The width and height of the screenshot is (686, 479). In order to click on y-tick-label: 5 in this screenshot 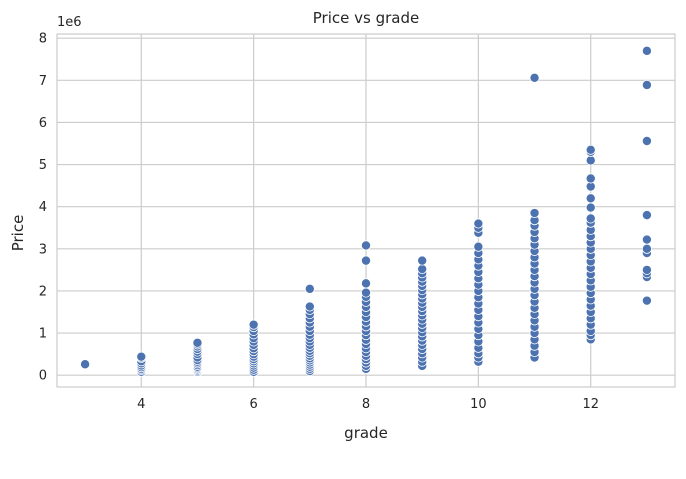, I will do `click(43, 165)`.